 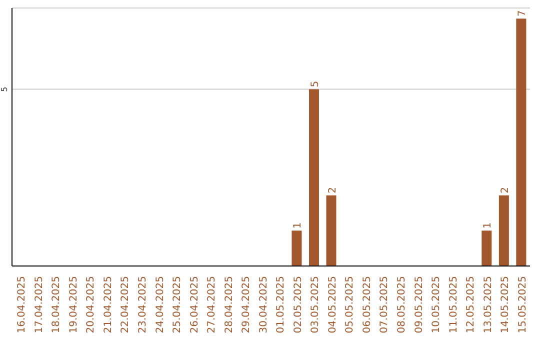 What do you see at coordinates (316, 305) in the screenshot?
I see `x-tick-label: 03.05.2025` at bounding box center [316, 305].